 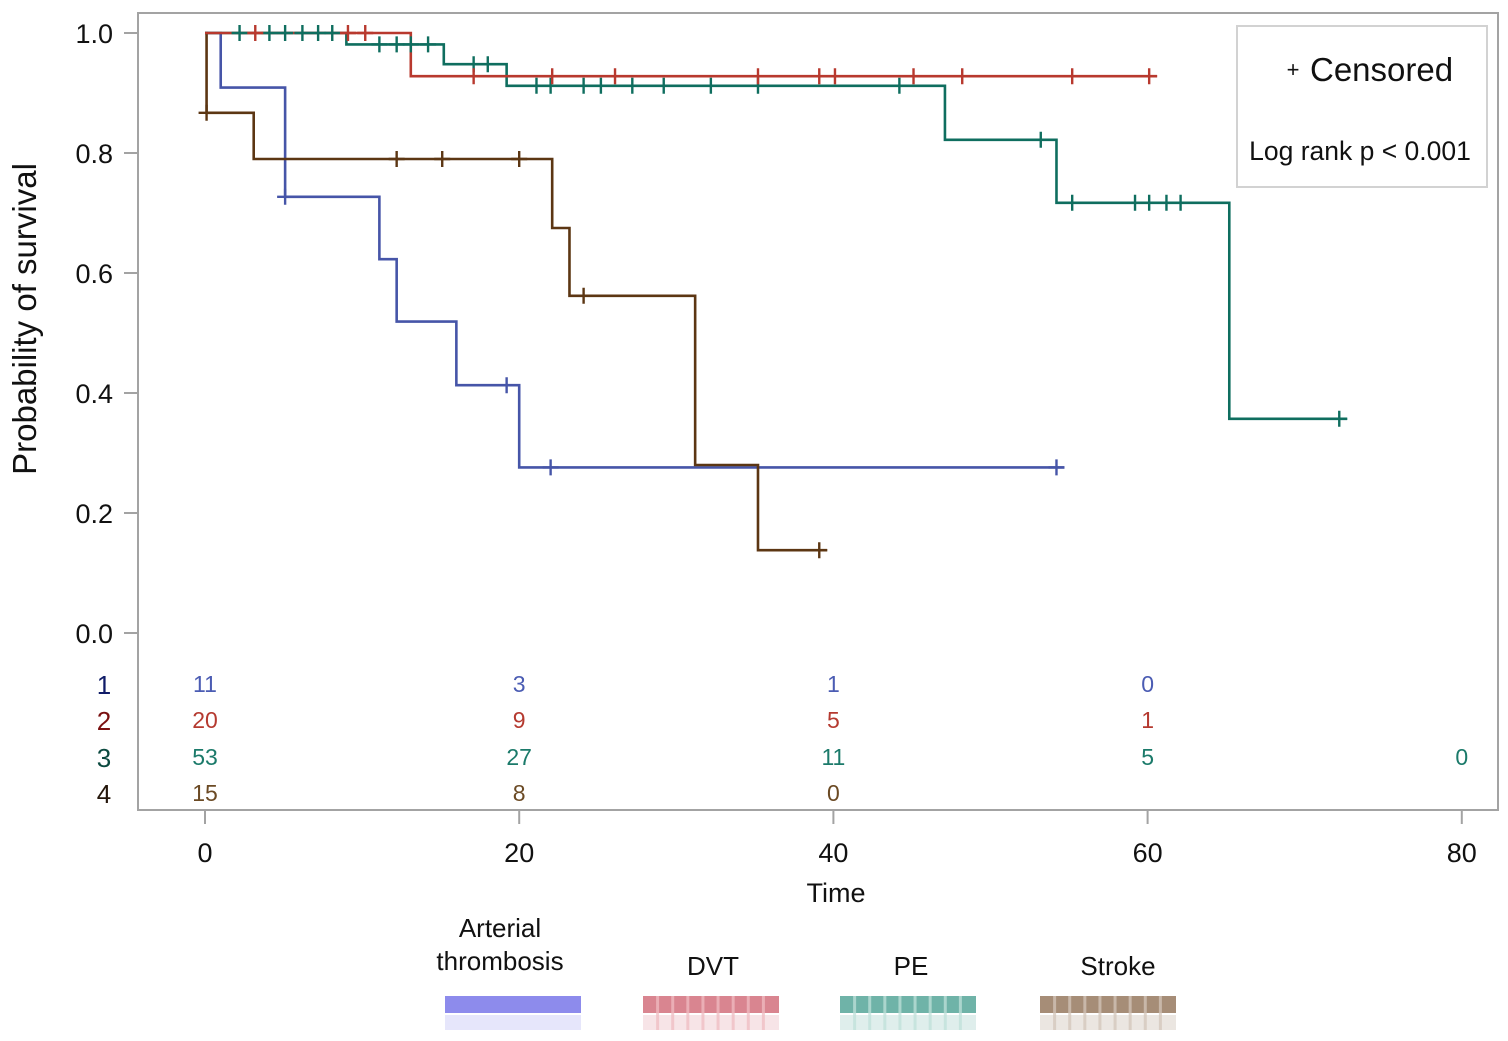 I want to click on inset-legend: + Censored Log rank p < 0.001, so click(x=1362, y=106).